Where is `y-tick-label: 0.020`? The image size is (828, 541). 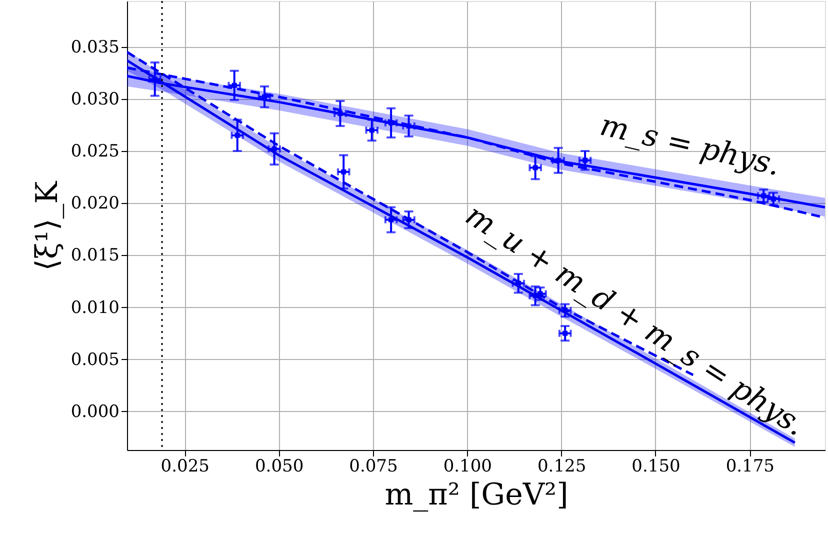
y-tick-label: 0.020 is located at coordinates (95, 204).